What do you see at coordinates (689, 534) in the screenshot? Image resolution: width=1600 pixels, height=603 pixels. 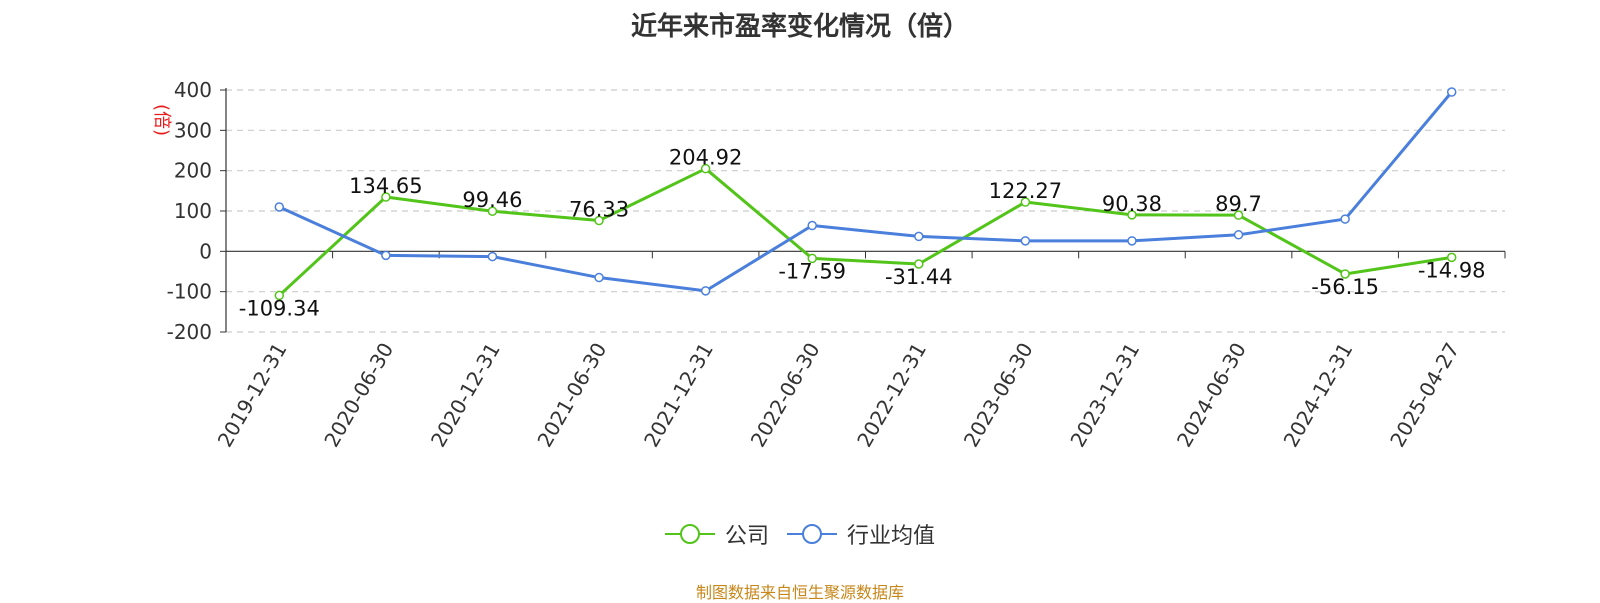 I see `legend-swatch-company` at bounding box center [689, 534].